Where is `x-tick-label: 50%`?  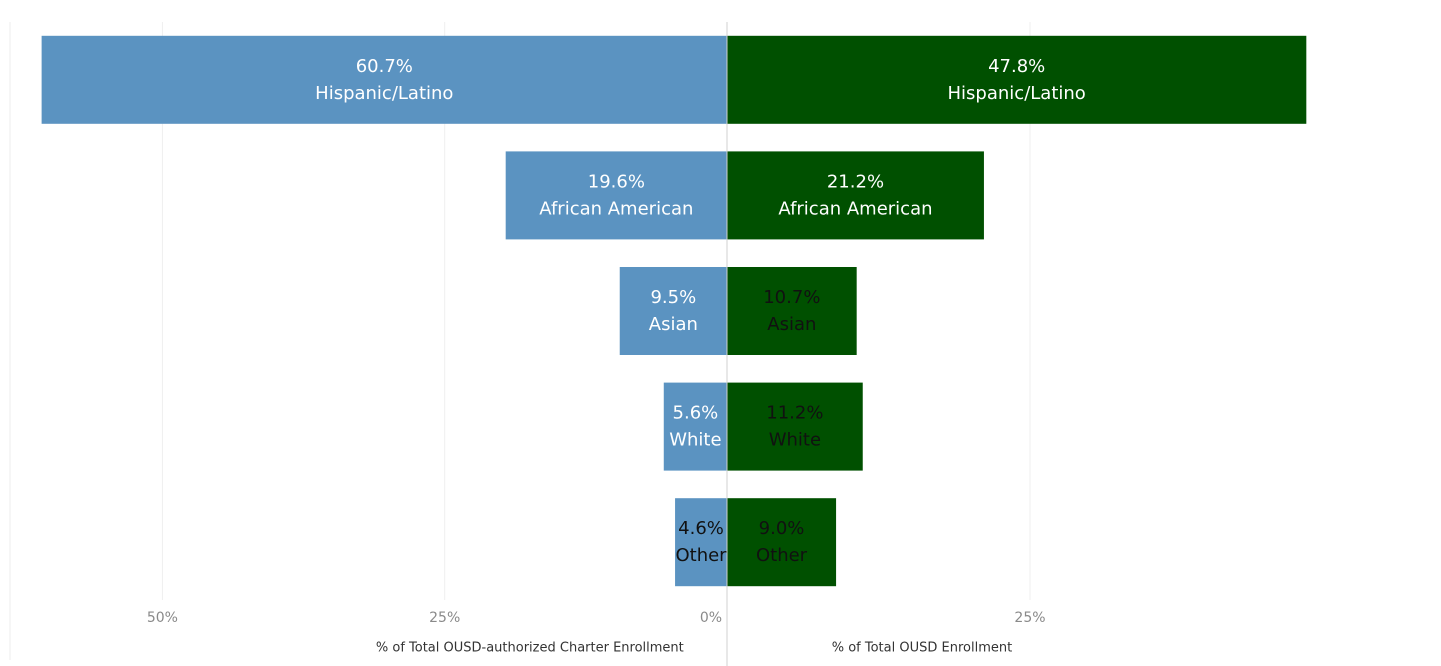 x-tick-label: 50% is located at coordinates (162, 618).